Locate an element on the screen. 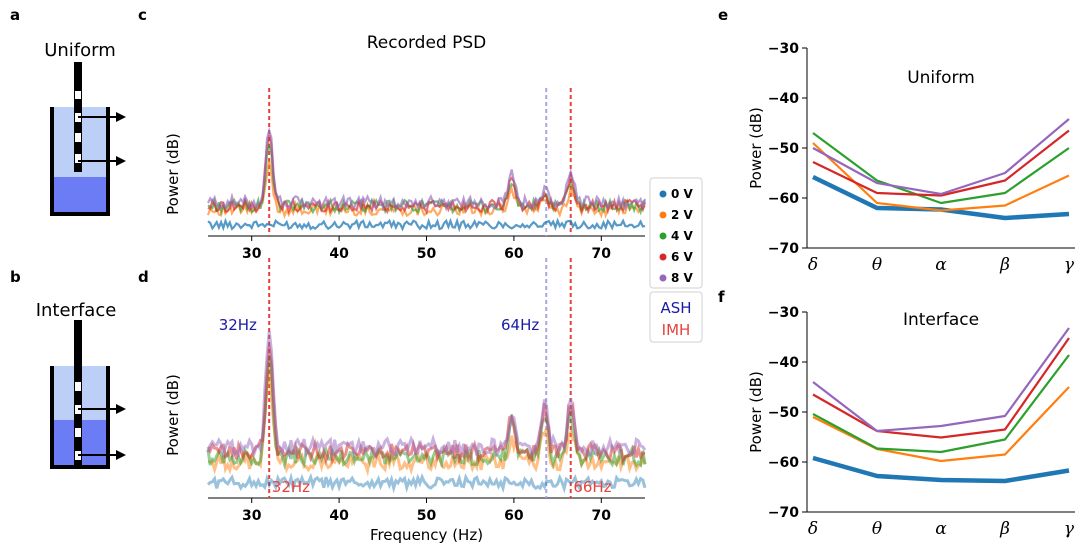  legend: 0 V 2 V 4 V 6 V 8 V ASH IMH is located at coordinates (676, 260).